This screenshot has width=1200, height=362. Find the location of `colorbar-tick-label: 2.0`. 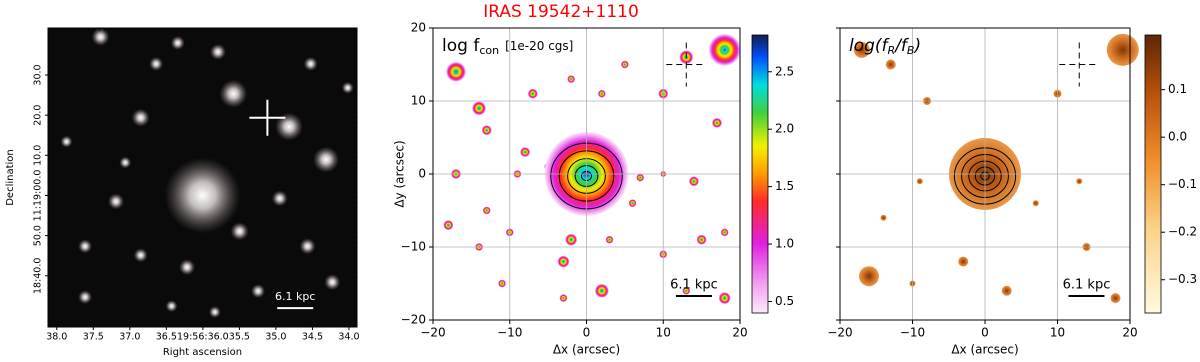

colorbar-tick-label: 2.0 is located at coordinates (784, 129).